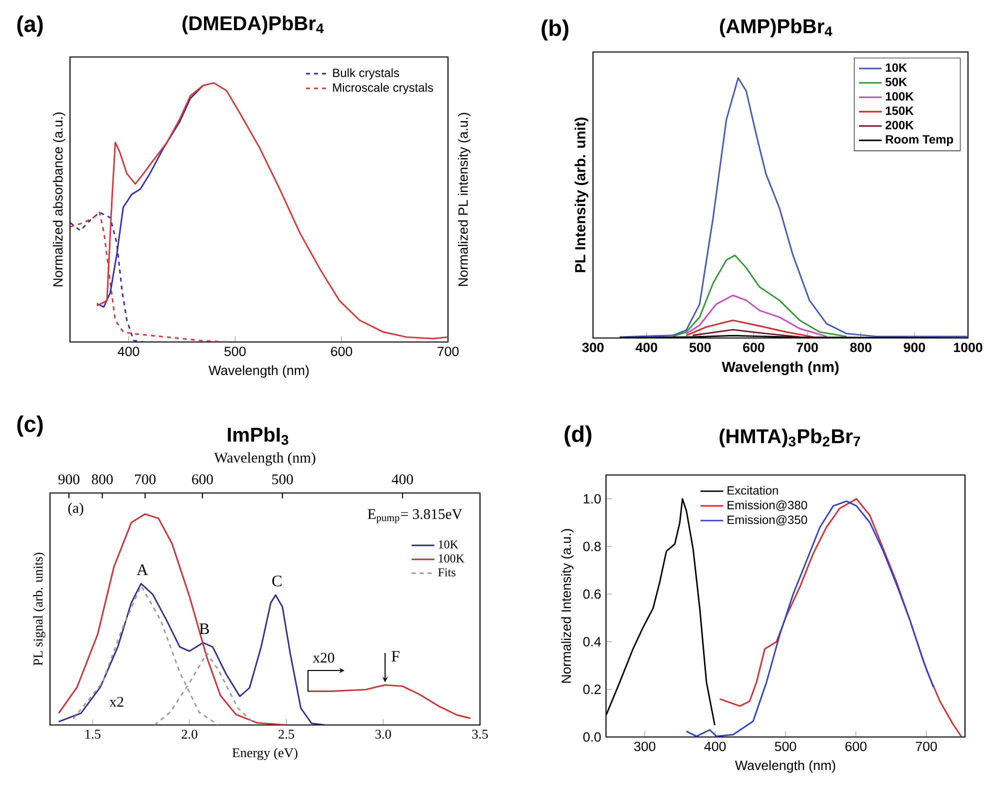 The image size is (986, 790). What do you see at coordinates (92, 734) in the screenshot?
I see `x-tick-label: 1.5` at bounding box center [92, 734].